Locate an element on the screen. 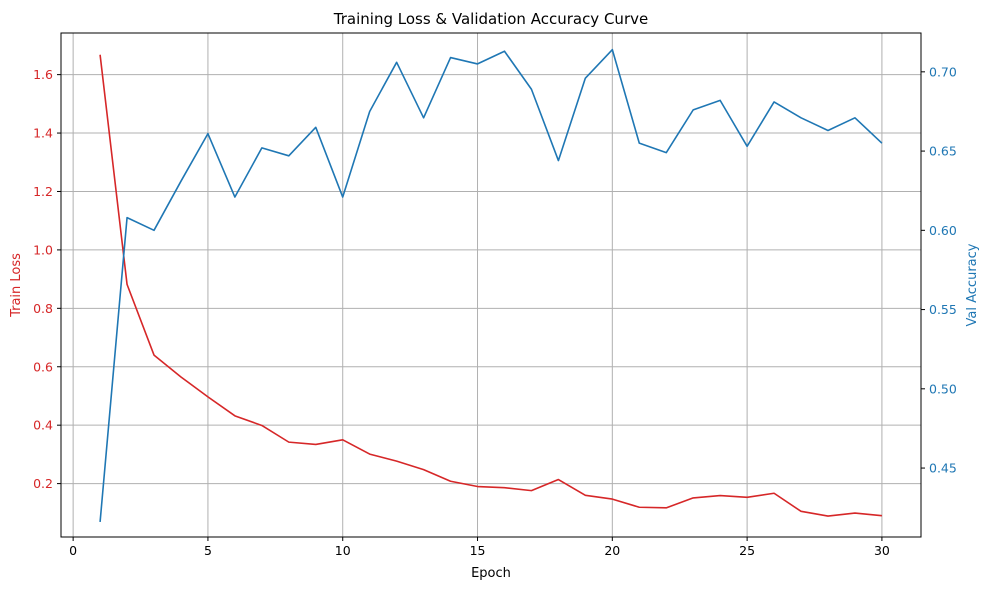 This screenshot has height=590, width=989. left-tick-label: 1.0 is located at coordinates (43, 249).